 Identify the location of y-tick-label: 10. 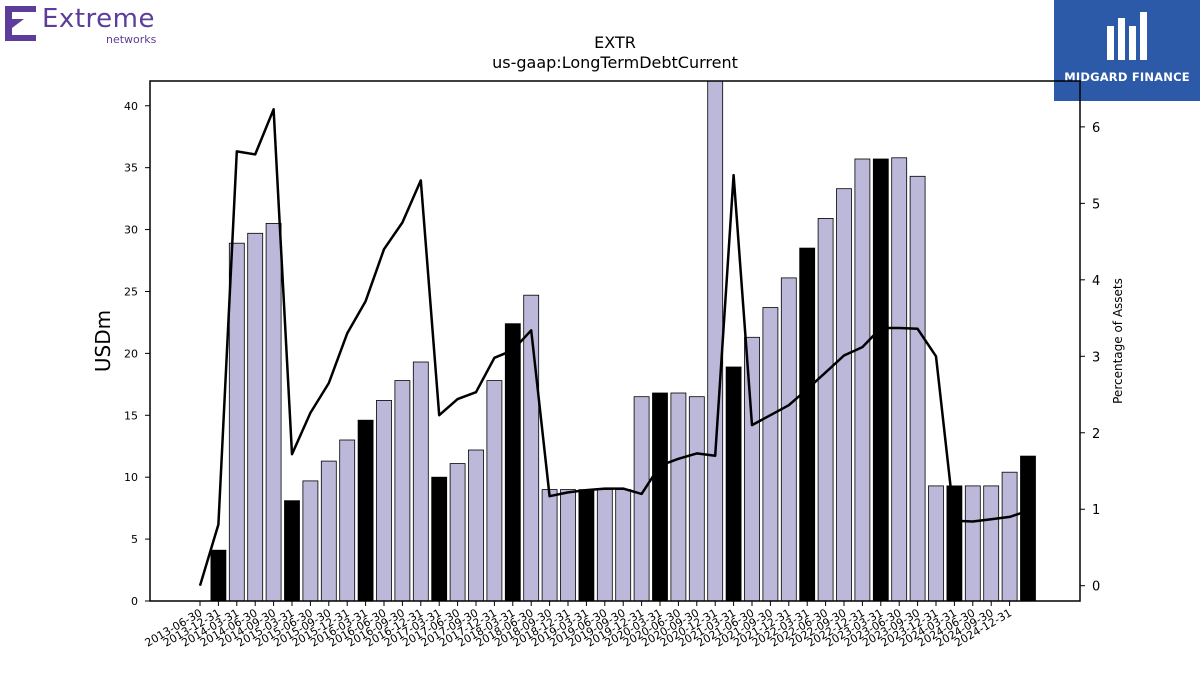
(131, 477).